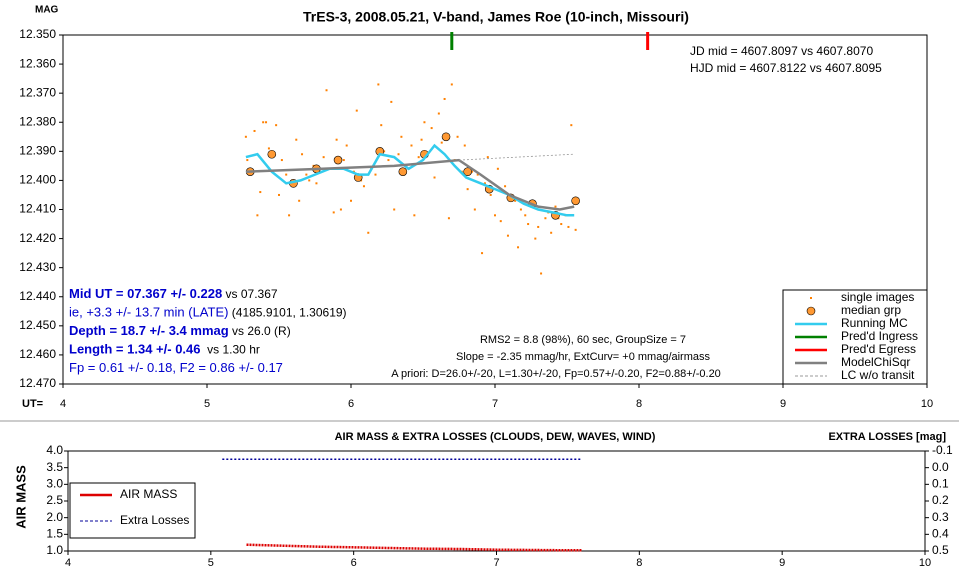 This screenshot has width=959, height=578. What do you see at coordinates (154, 520) in the screenshot?
I see `legend-label: Extra Losses` at bounding box center [154, 520].